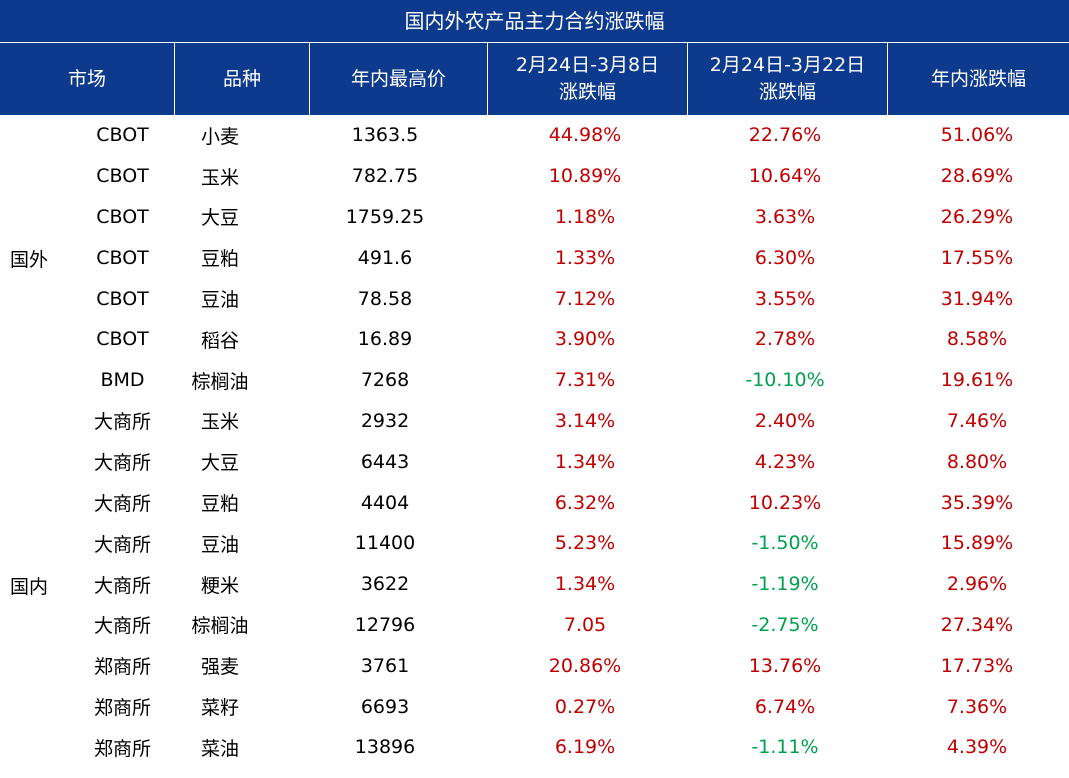 This screenshot has height=778, width=1069. What do you see at coordinates (785, 461) in the screenshot?
I see `cell-change-period-2: 4.23%` at bounding box center [785, 461].